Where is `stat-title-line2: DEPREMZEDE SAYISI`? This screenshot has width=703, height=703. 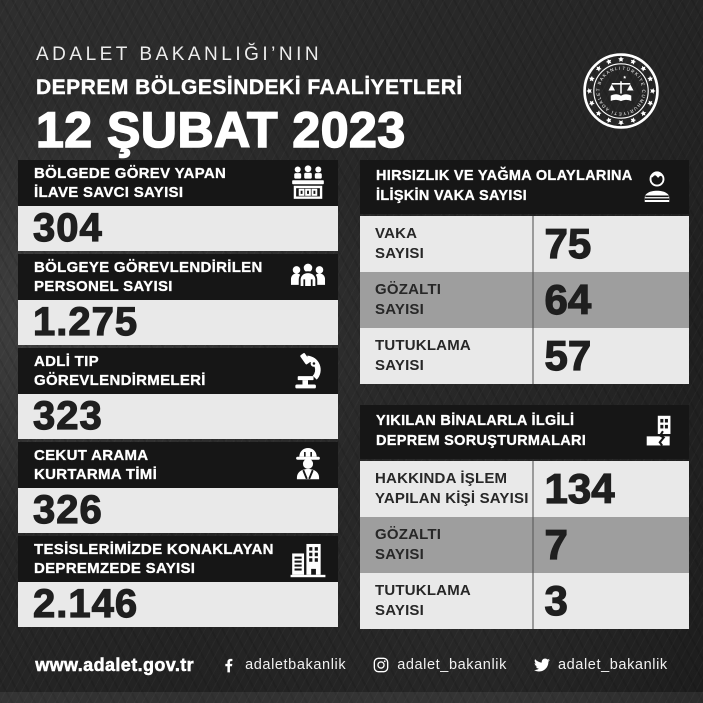
stat-title-line2: DEPREMZEDE SAYISI is located at coordinates (115, 568).